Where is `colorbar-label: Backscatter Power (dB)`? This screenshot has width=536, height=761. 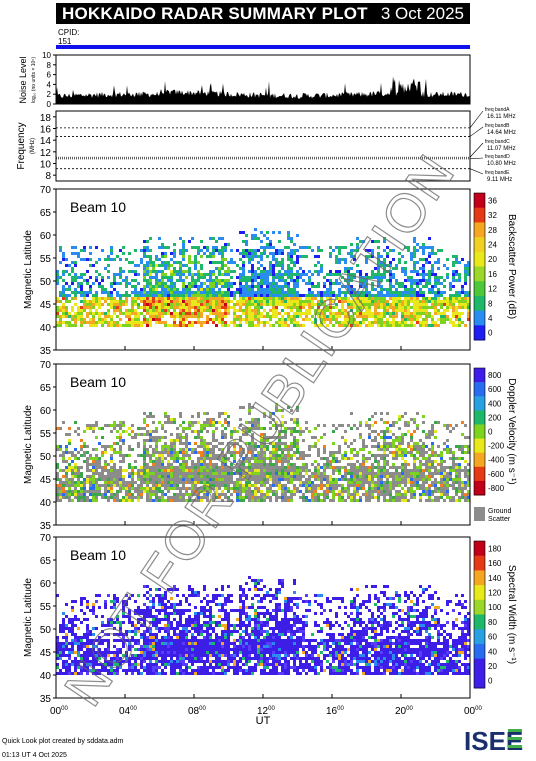 colorbar-label: Backscatter Power (dB) is located at coordinates (511, 266).